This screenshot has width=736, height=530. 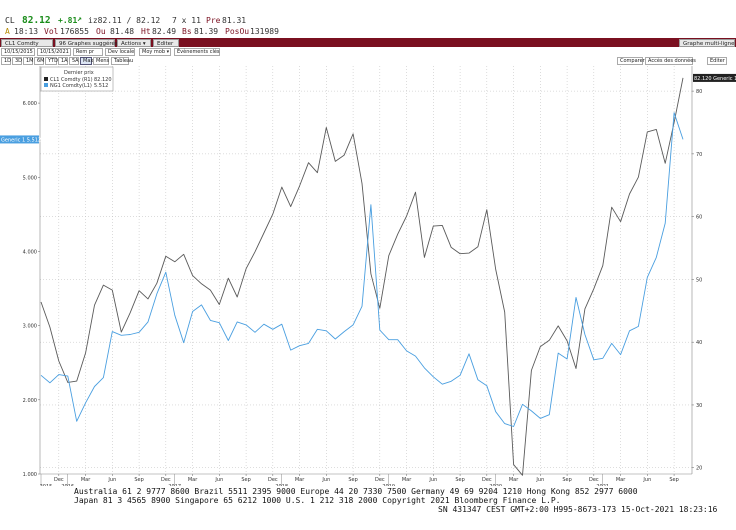 I want to click on volume-label: Vol, so click(x=51, y=31).